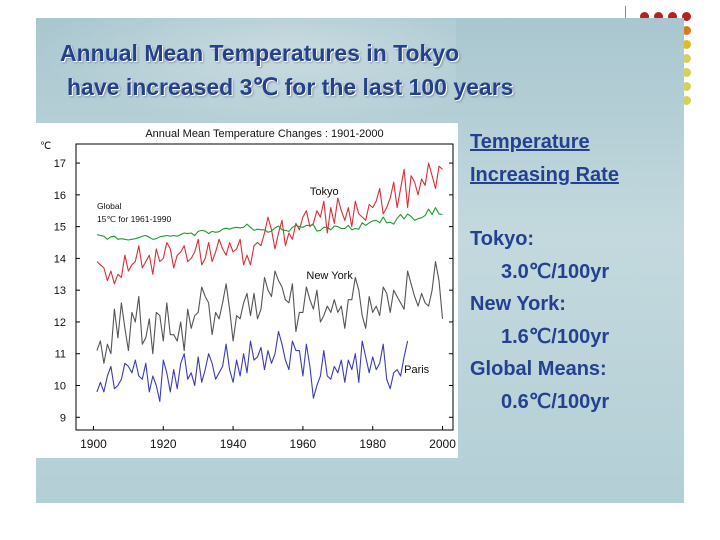 Image resolution: width=720 pixels, height=540 pixels. What do you see at coordinates (60, 387) in the screenshot?
I see `y-tick-label: 10` at bounding box center [60, 387].